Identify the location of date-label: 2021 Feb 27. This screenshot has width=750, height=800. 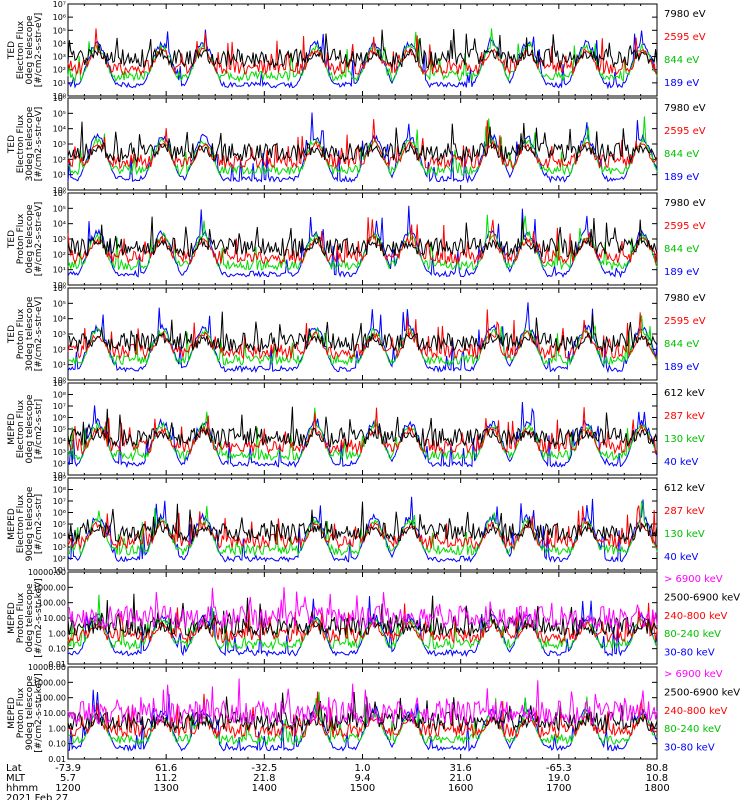
(37, 796).